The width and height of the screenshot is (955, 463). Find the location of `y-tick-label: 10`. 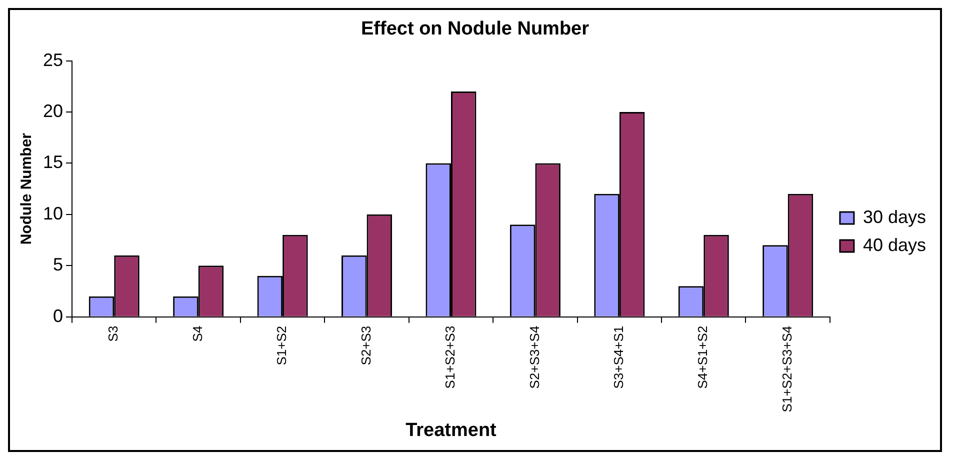

y-tick-label: 10 is located at coordinates (53, 213).